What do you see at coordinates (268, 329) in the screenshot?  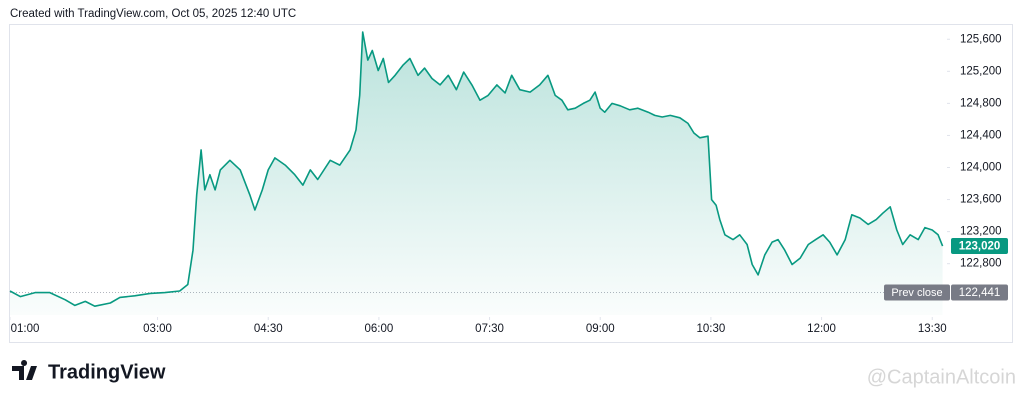 I see `x-tick-label: 04:30` at bounding box center [268, 329].